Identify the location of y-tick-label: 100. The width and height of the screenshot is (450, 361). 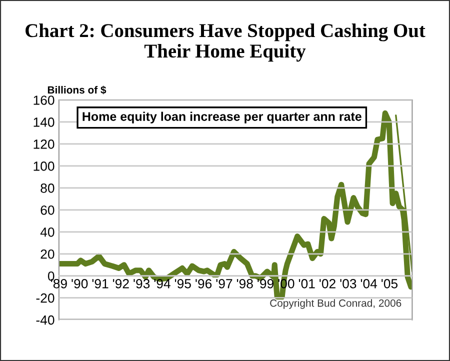
(44, 166).